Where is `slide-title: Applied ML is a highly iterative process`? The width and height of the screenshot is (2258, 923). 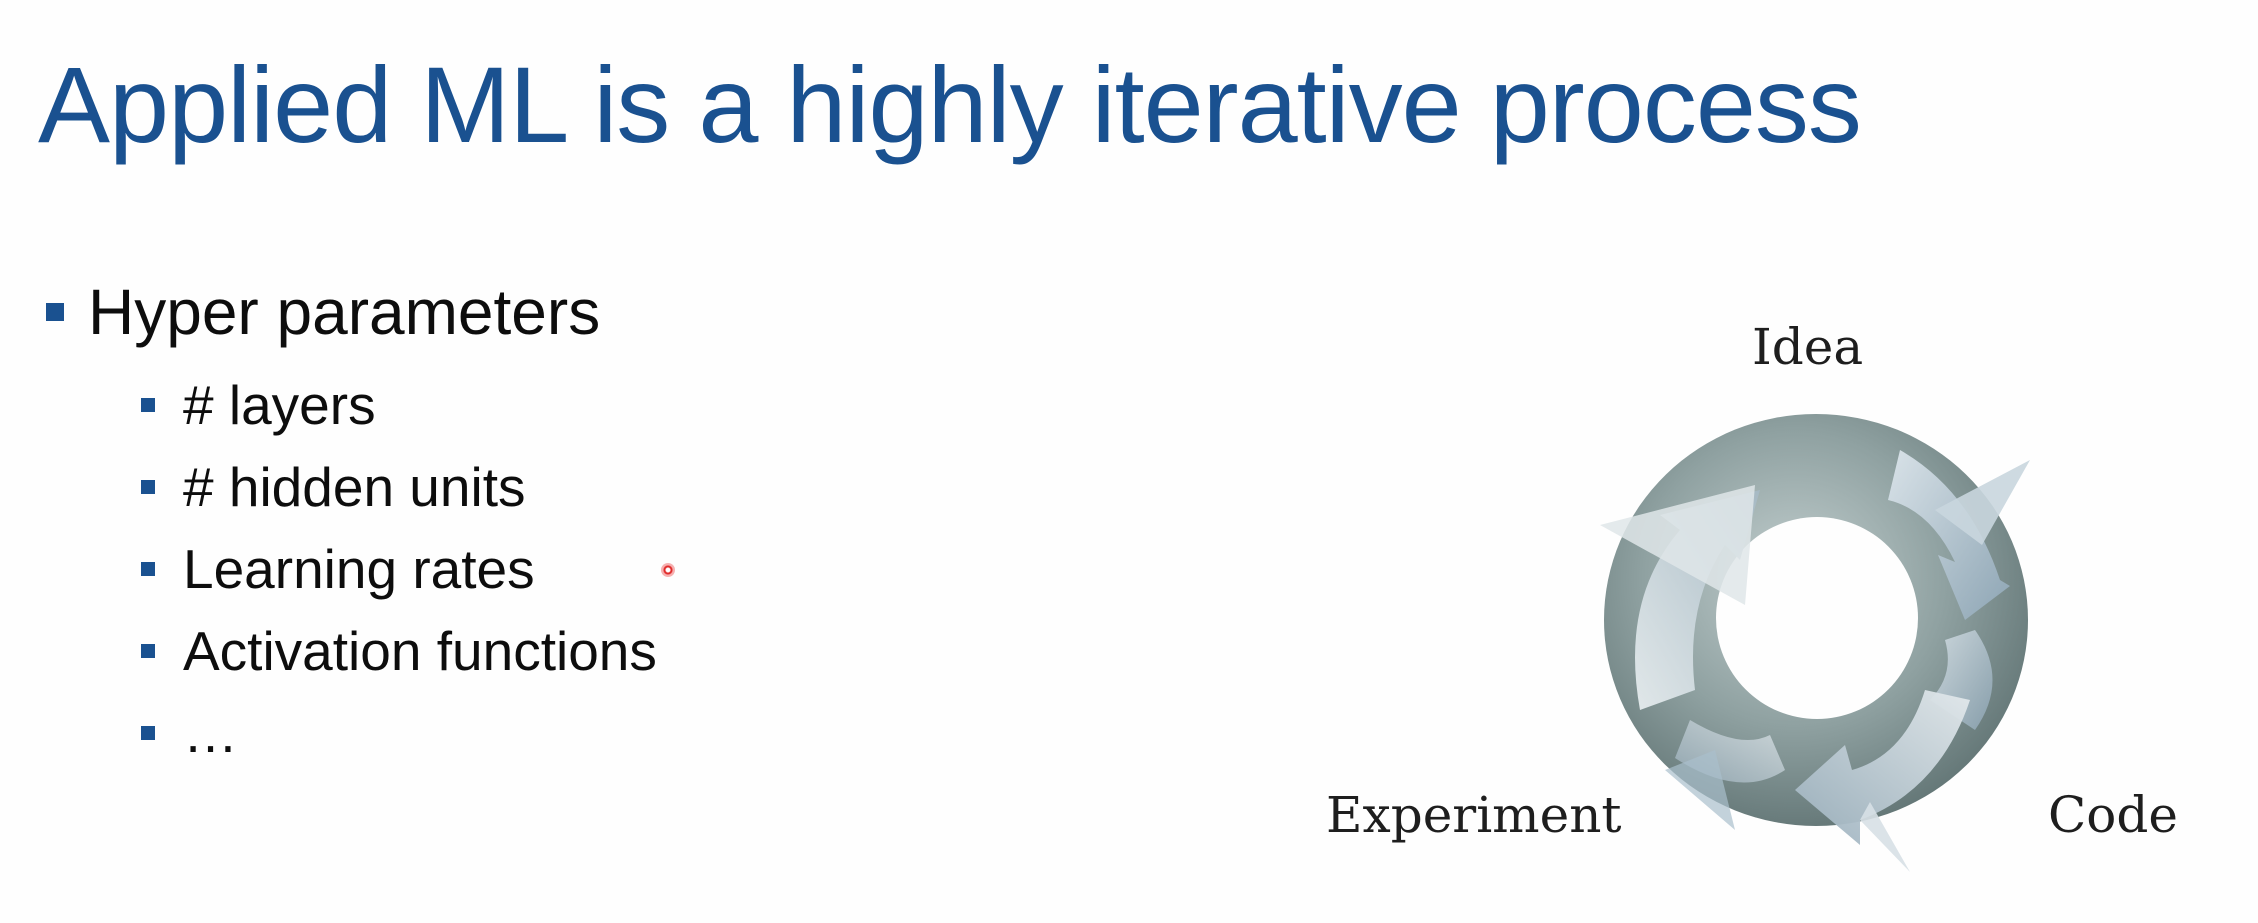
slide-title: Applied ML is a highly iterative process is located at coordinates (950, 104).